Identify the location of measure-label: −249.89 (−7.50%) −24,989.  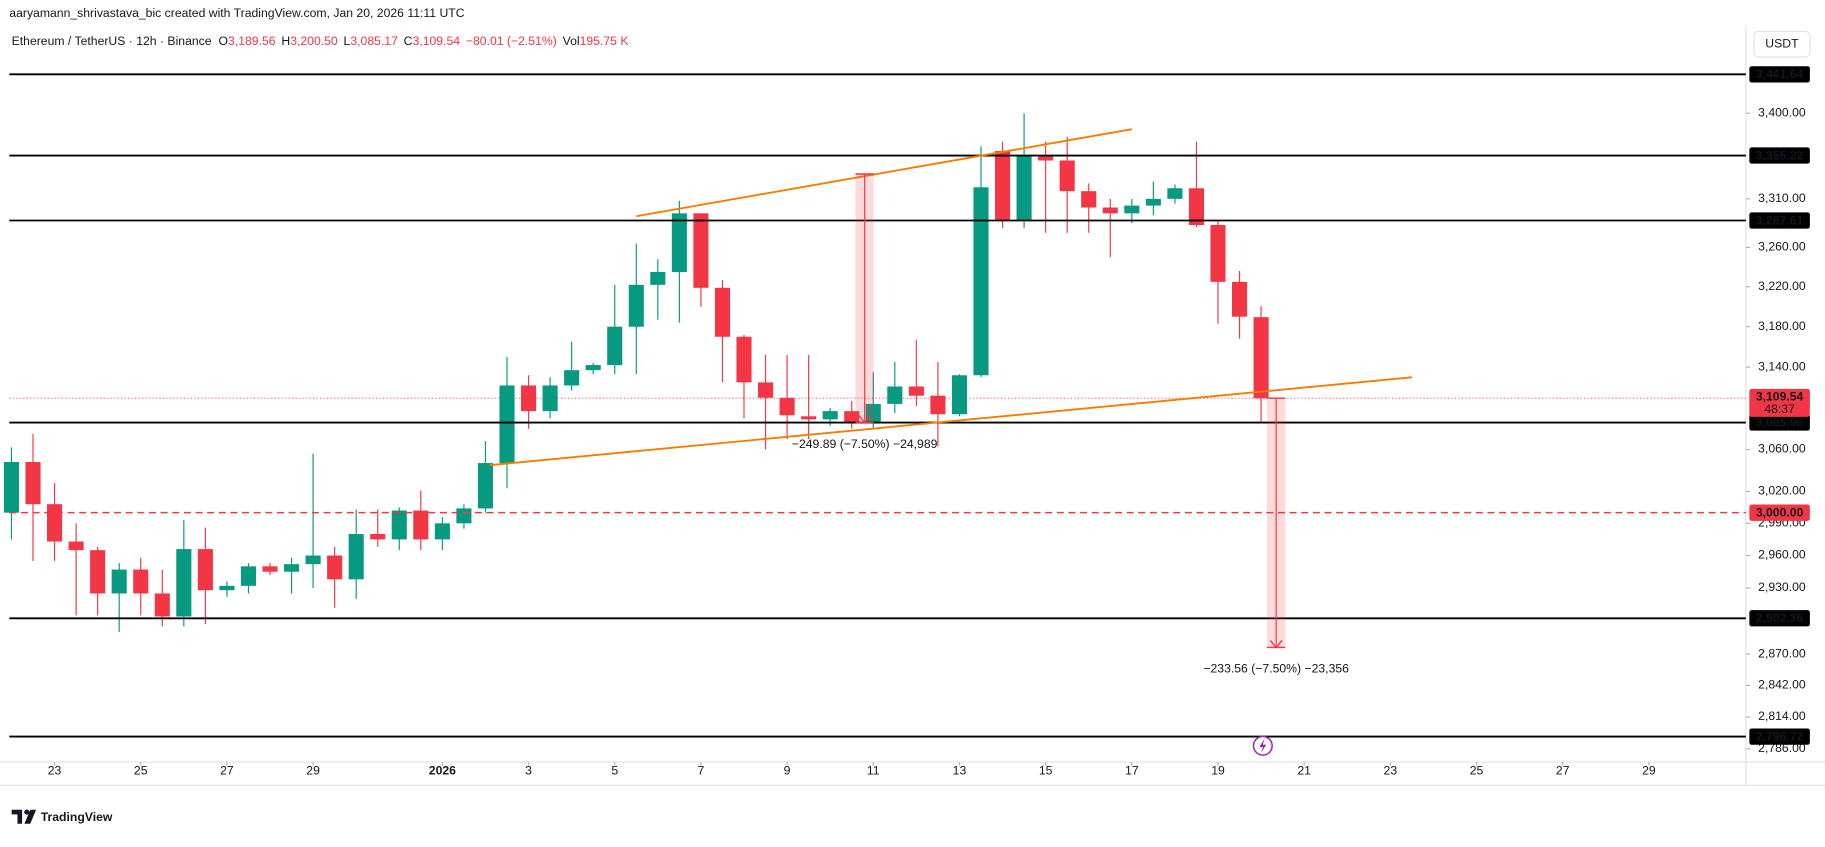
(865, 444).